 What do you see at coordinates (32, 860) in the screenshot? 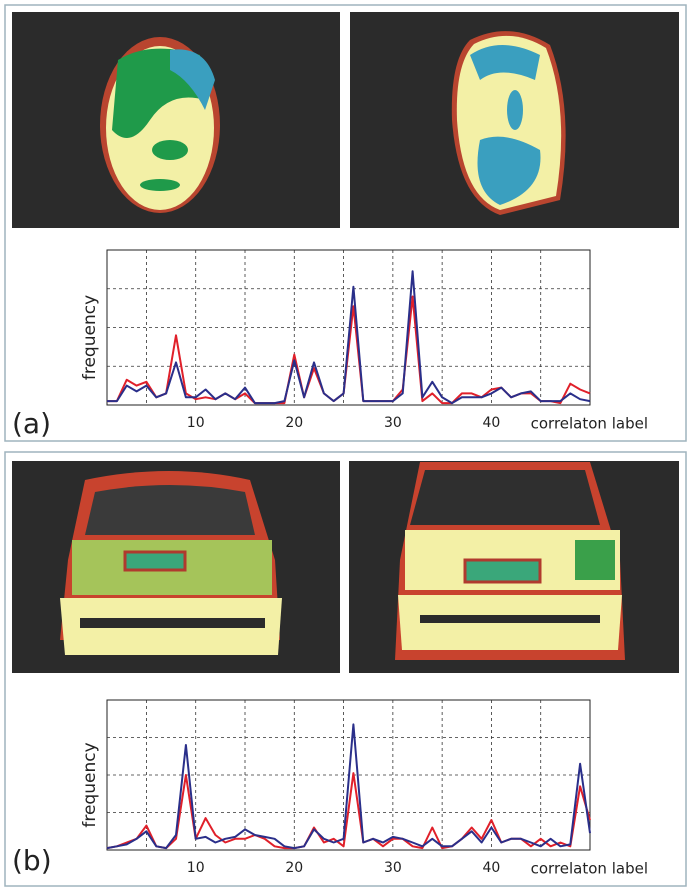
I see `panel-label: (b)` at bounding box center [32, 860].